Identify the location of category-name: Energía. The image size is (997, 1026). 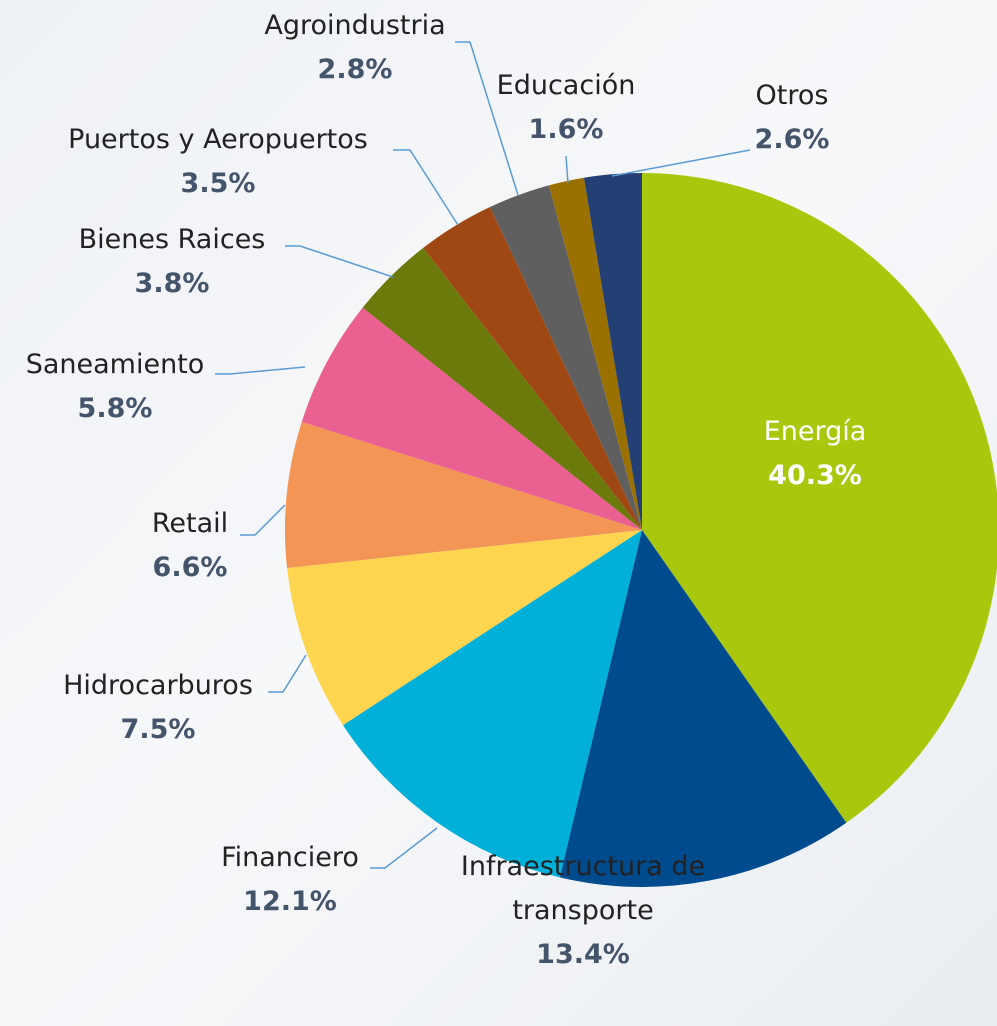
(815, 431).